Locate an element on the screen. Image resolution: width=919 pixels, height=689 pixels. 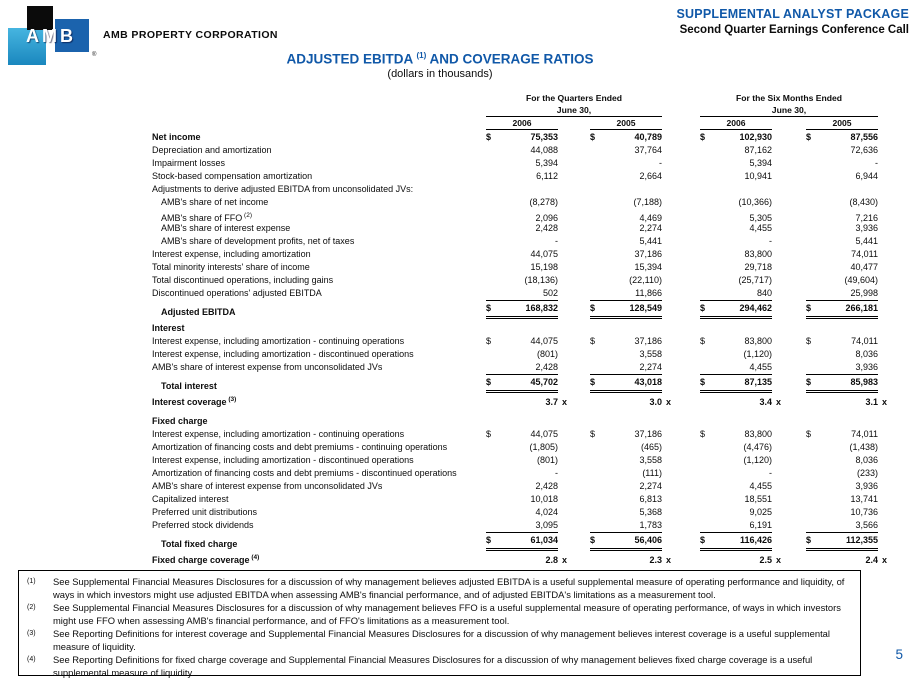
cell-number: 2,274 is located at coordinates (650, 367).